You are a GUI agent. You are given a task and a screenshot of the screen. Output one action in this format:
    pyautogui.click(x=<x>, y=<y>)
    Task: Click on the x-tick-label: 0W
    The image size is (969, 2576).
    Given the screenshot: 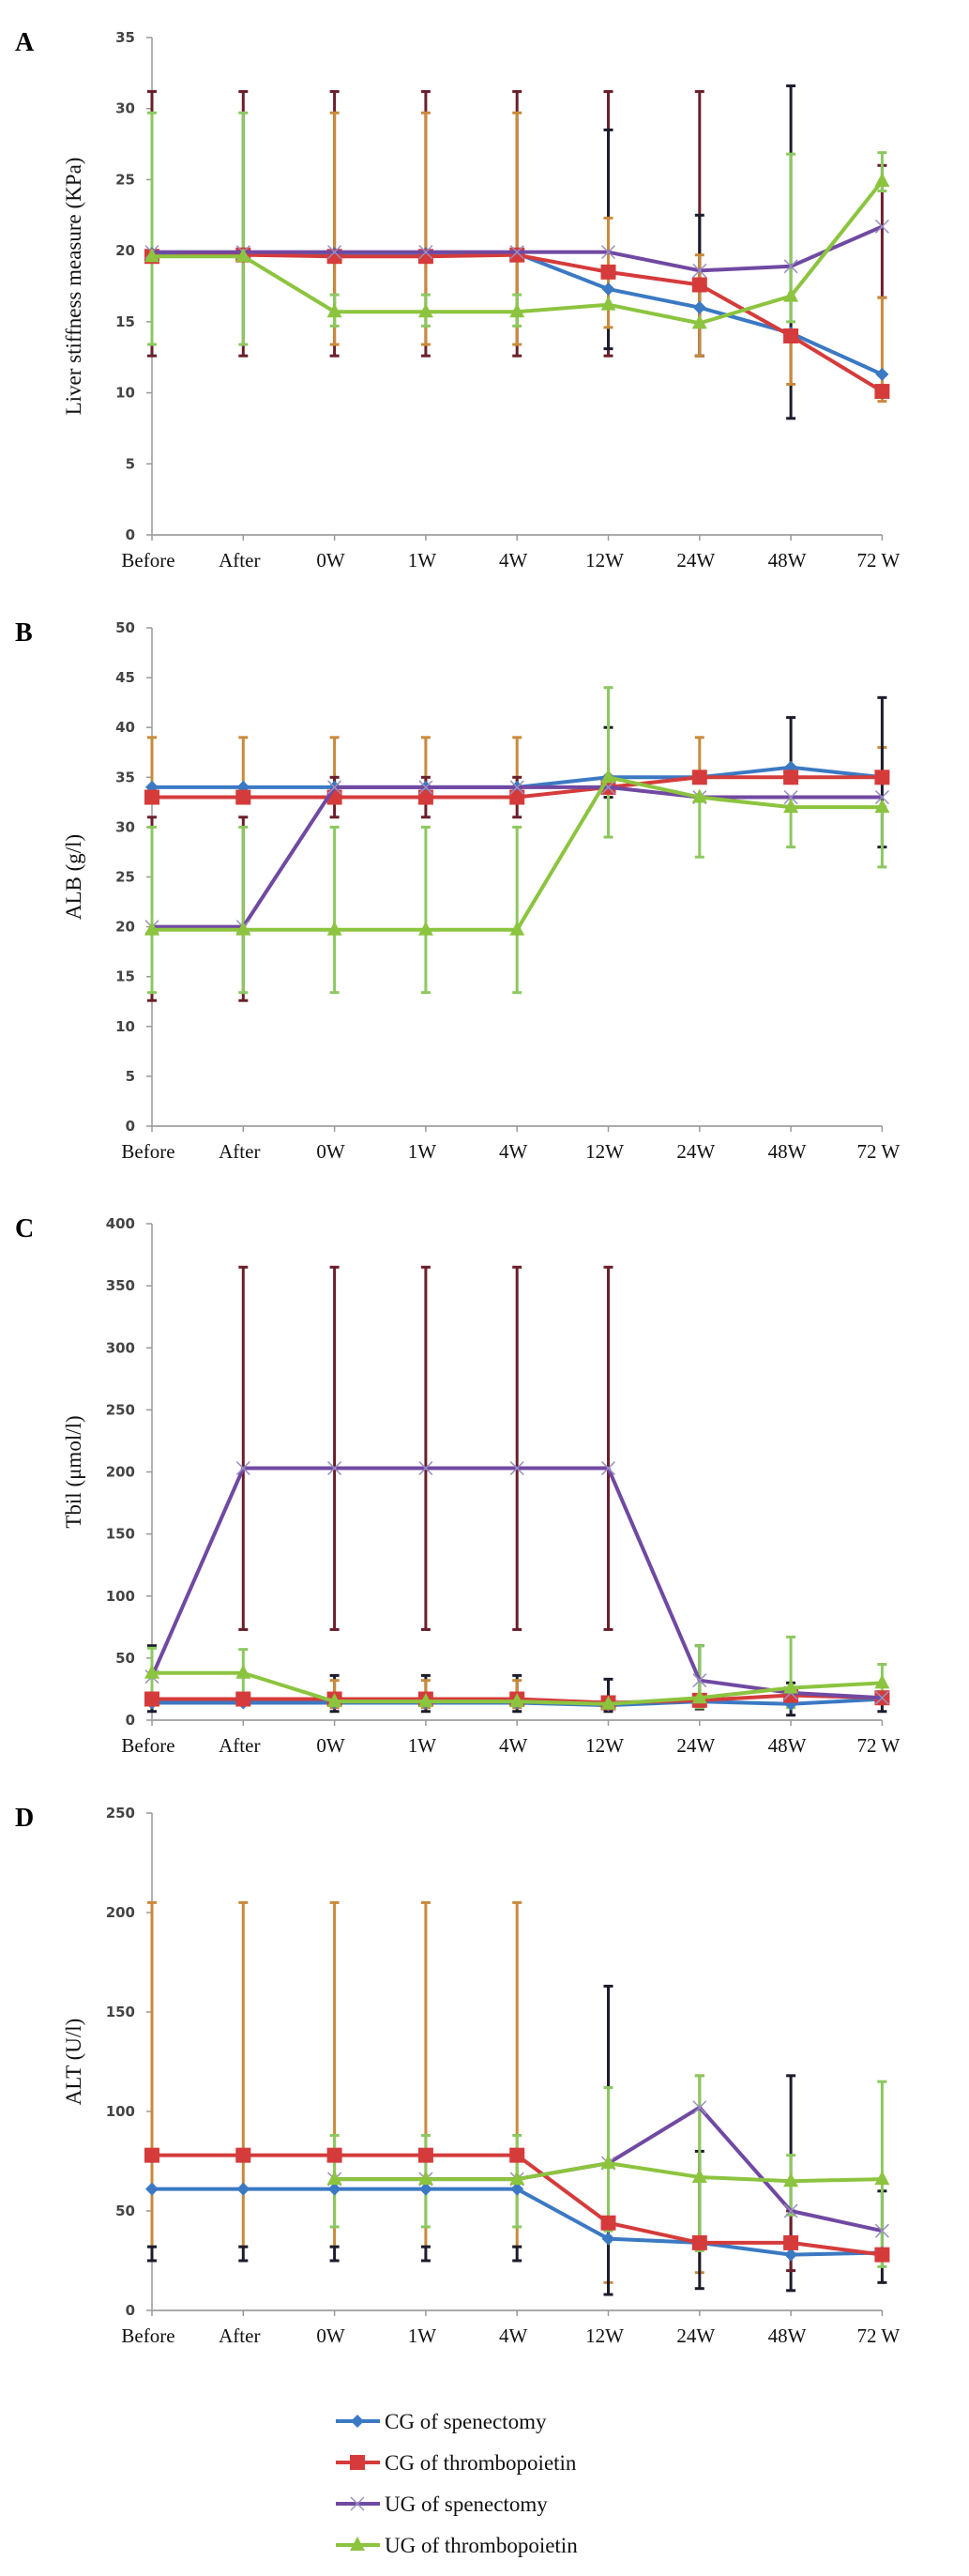 What is the action you would take?
    pyautogui.click(x=330, y=560)
    